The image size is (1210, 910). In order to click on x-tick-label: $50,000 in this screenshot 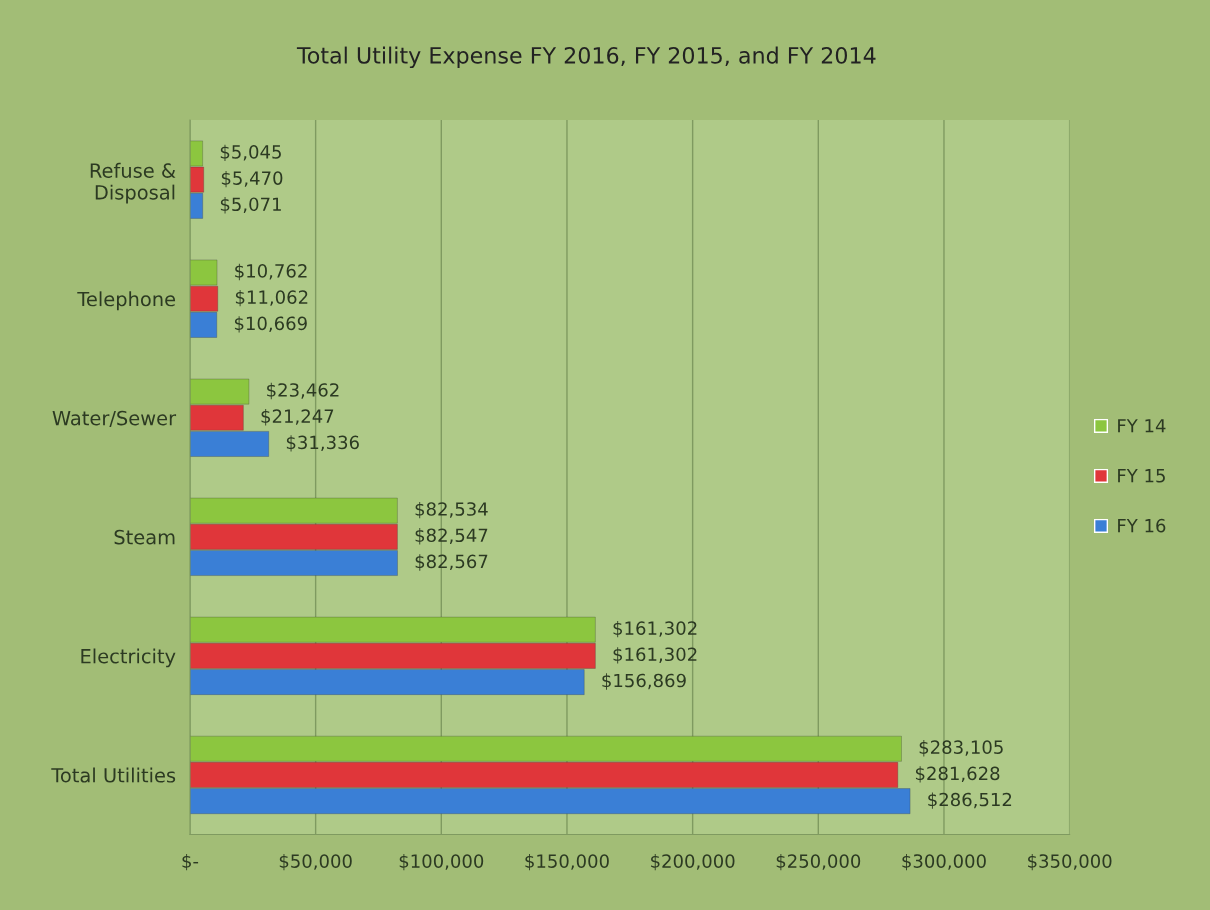, I will do `click(315, 862)`.